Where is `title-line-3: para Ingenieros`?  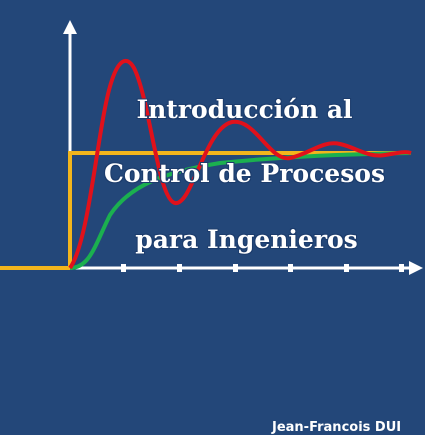
title-line-3: para Ingenieros is located at coordinates (247, 240).